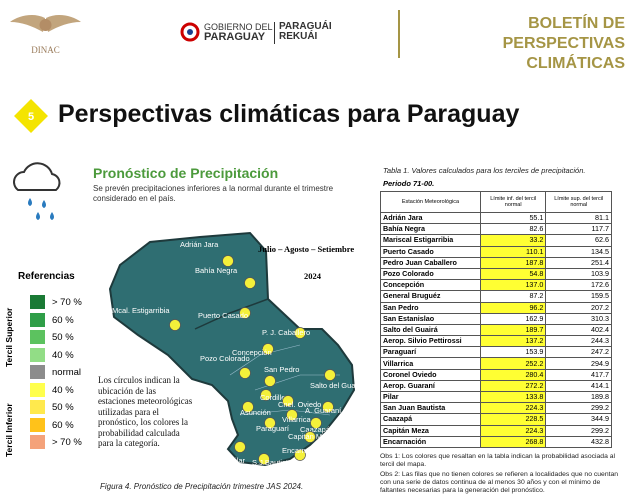 Image resolution: width=633 pixels, height=502 pixels. What do you see at coordinates (578, 307) in the screenshot?
I see `upper-cell: 207.2` at bounding box center [578, 307].